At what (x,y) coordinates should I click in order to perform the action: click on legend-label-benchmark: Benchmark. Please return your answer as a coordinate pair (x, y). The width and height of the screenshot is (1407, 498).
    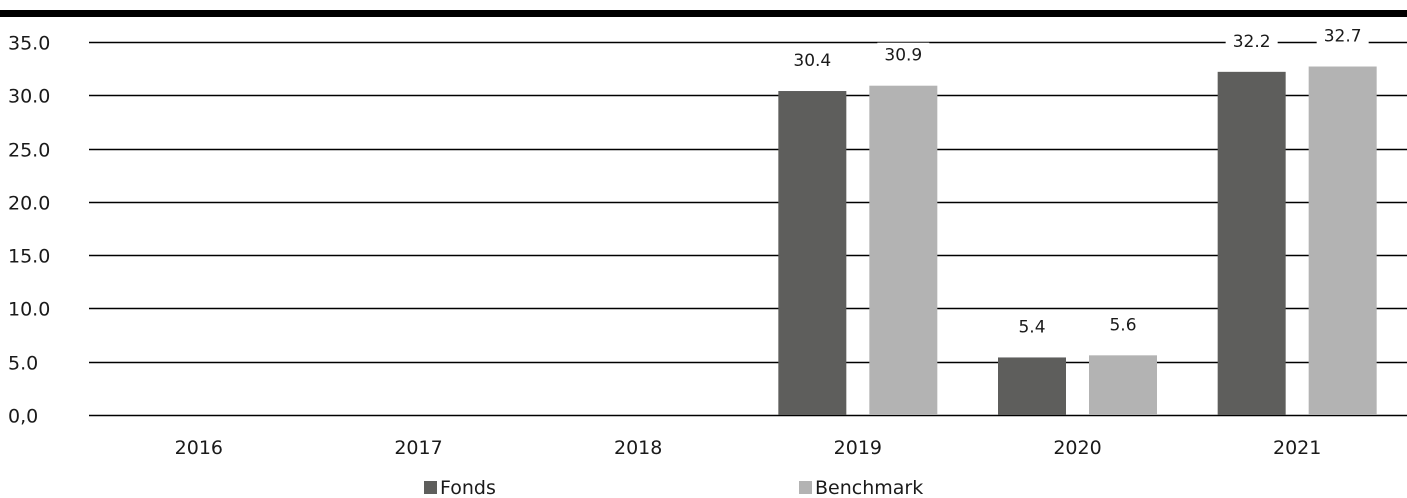
    Looking at the image, I should click on (869, 487).